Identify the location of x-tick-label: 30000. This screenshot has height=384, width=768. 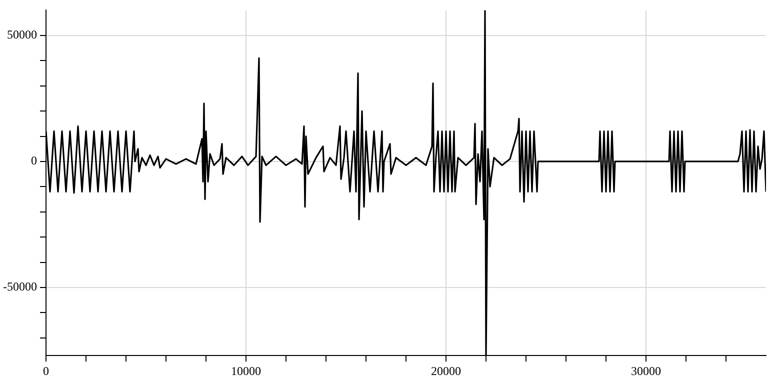
(646, 371).